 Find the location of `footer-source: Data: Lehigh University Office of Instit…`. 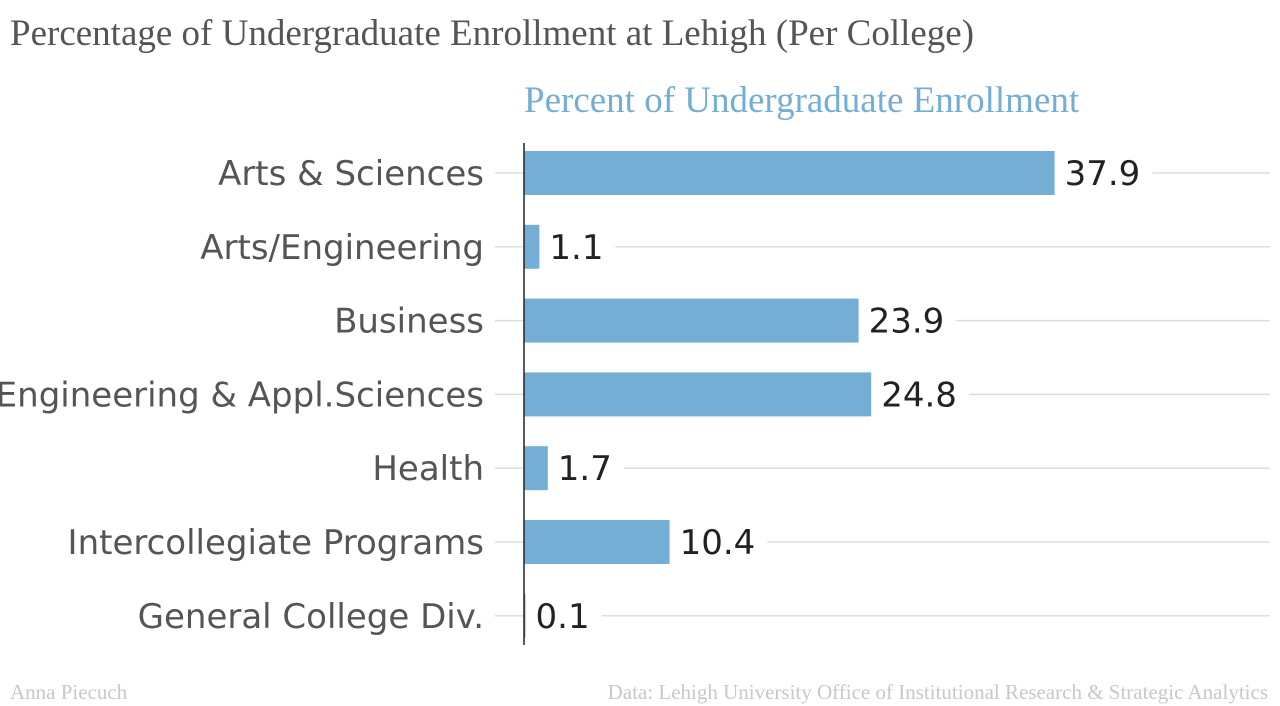

footer-source: Data: Lehigh University Office of Instit… is located at coordinates (937, 692).